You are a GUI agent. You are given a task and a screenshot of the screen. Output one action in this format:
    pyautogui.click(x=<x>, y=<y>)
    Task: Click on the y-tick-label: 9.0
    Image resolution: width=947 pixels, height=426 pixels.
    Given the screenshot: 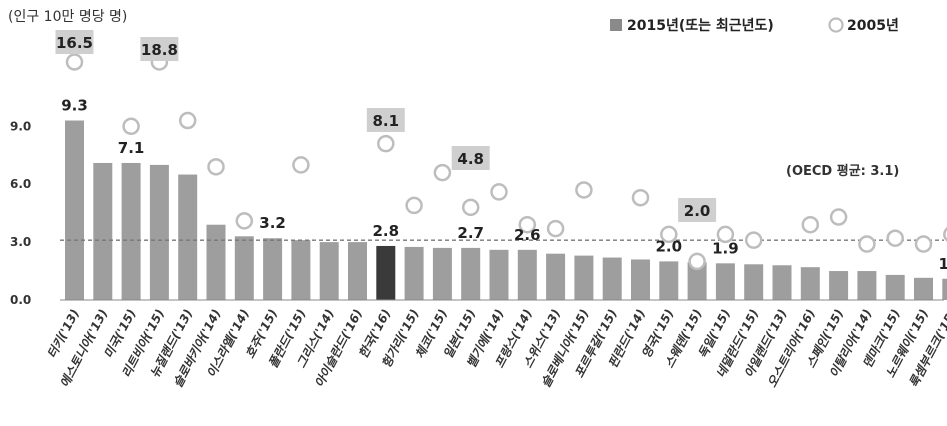 What is the action you would take?
    pyautogui.click(x=20, y=126)
    